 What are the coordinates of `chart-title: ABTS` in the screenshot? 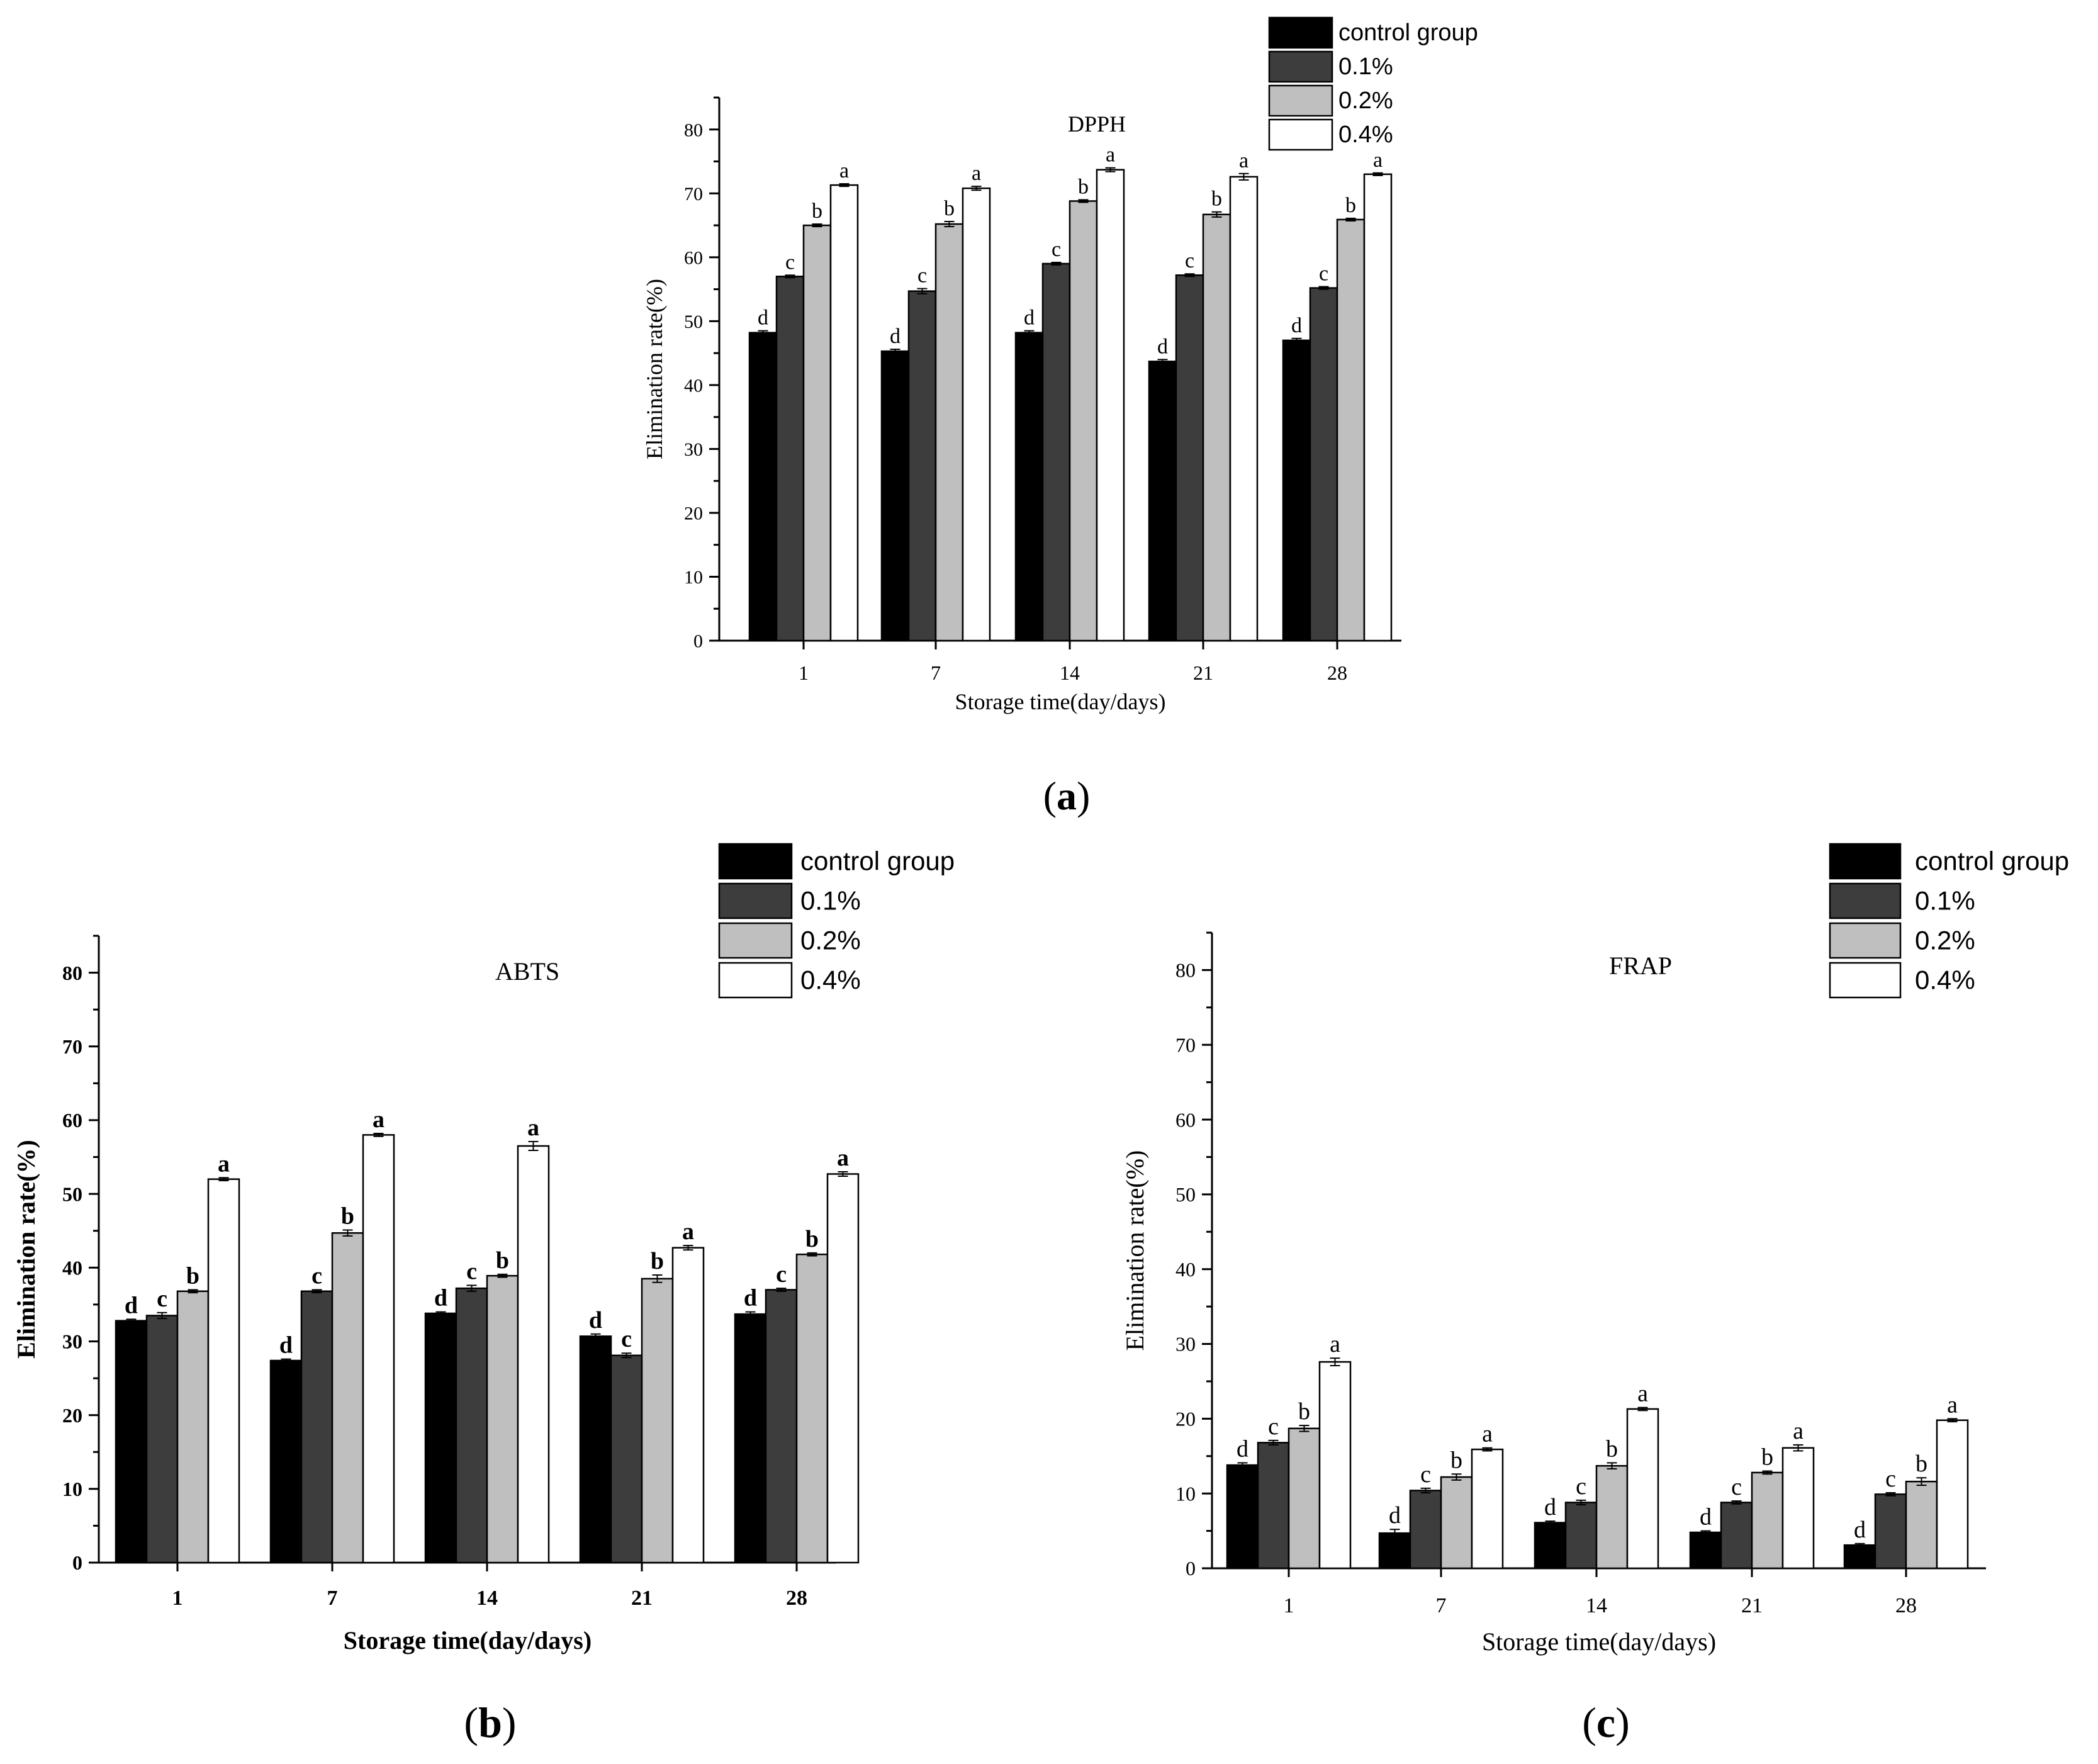 It's located at (527, 972).